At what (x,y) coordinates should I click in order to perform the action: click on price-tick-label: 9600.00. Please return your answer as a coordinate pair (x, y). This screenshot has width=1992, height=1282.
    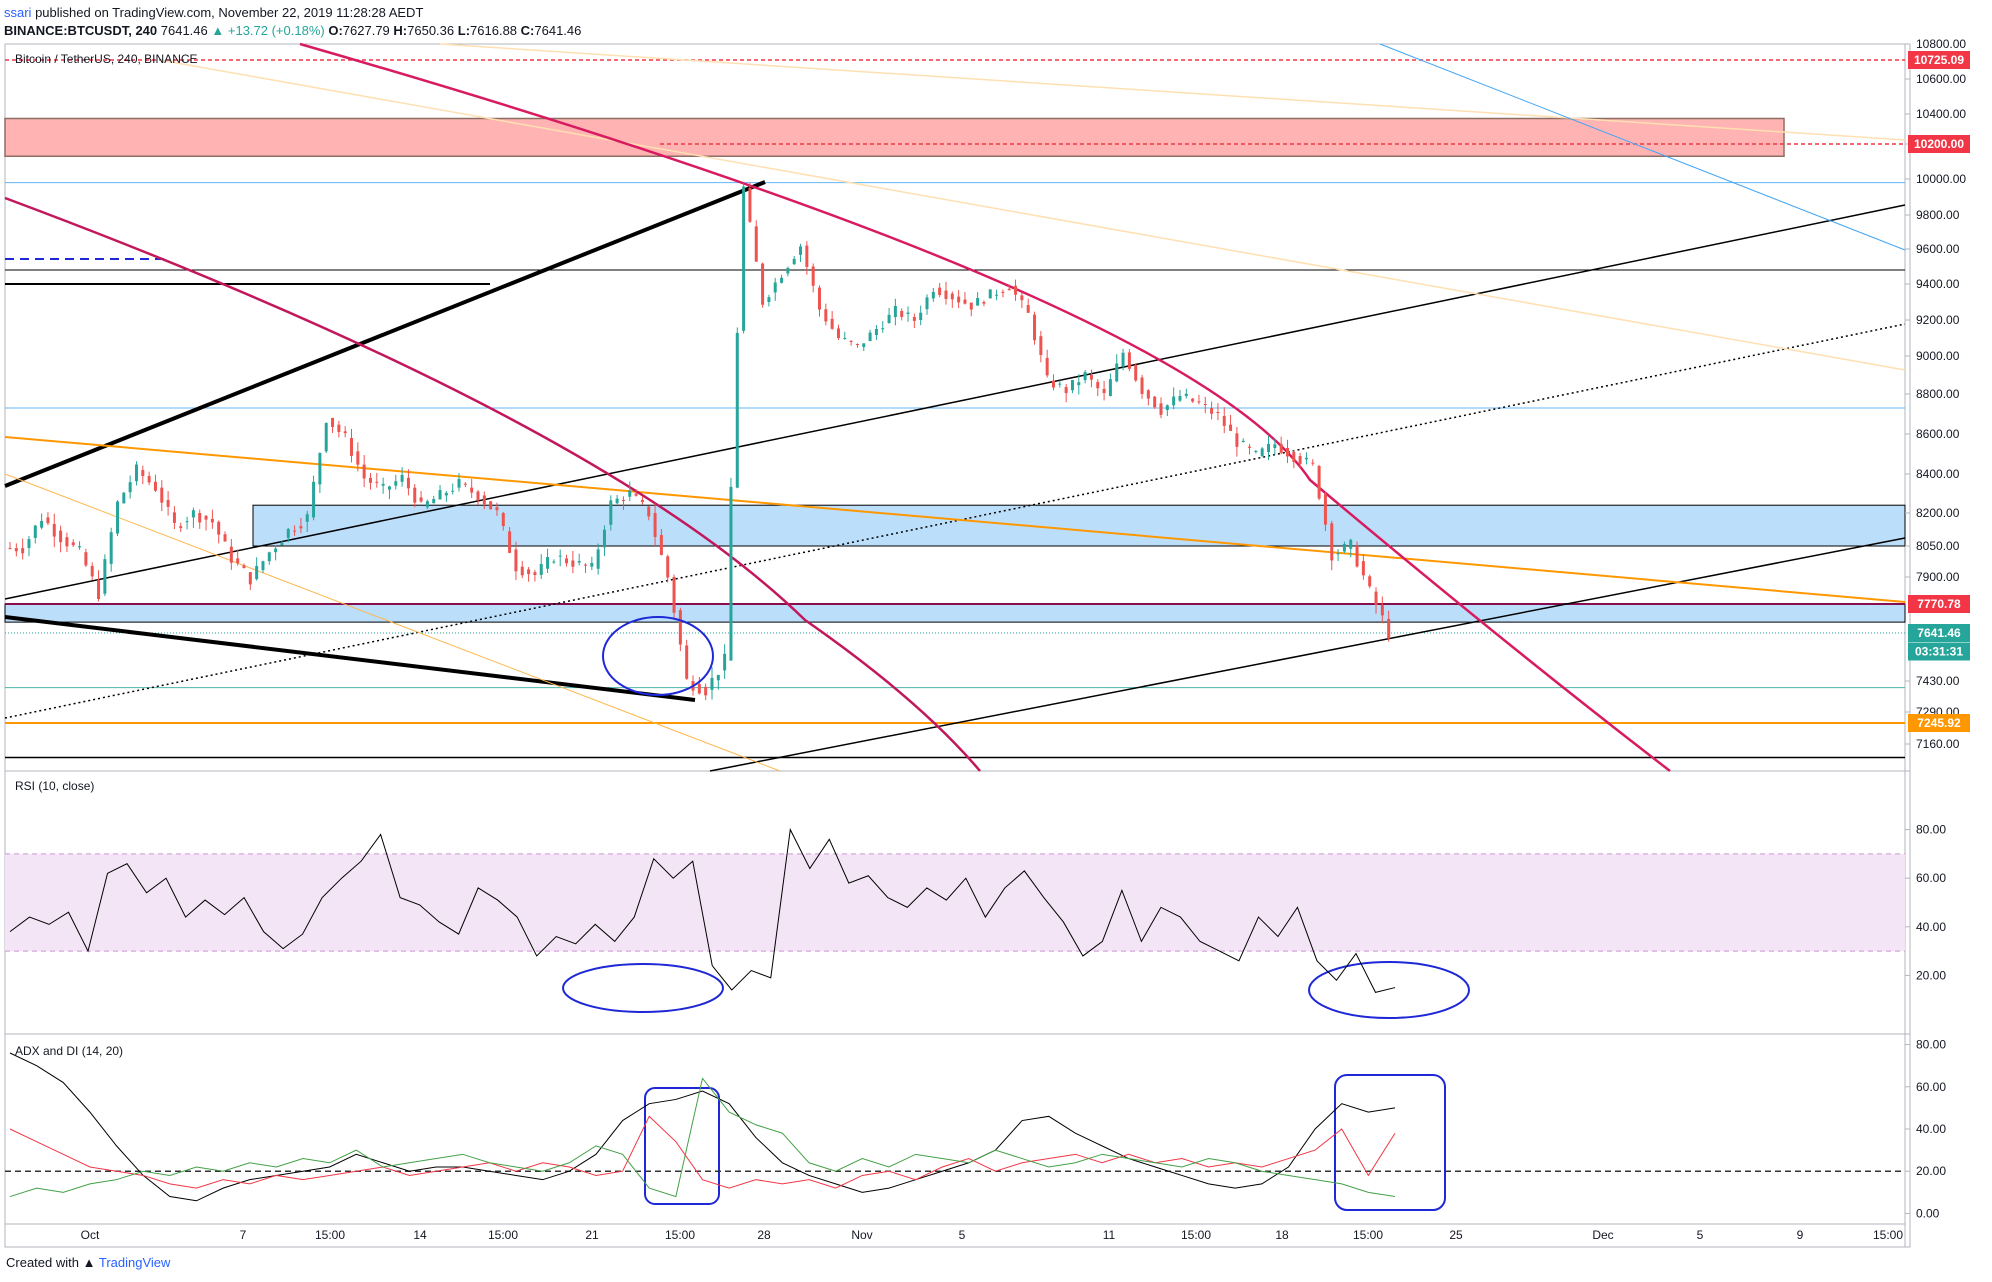
    Looking at the image, I should click on (1938, 249).